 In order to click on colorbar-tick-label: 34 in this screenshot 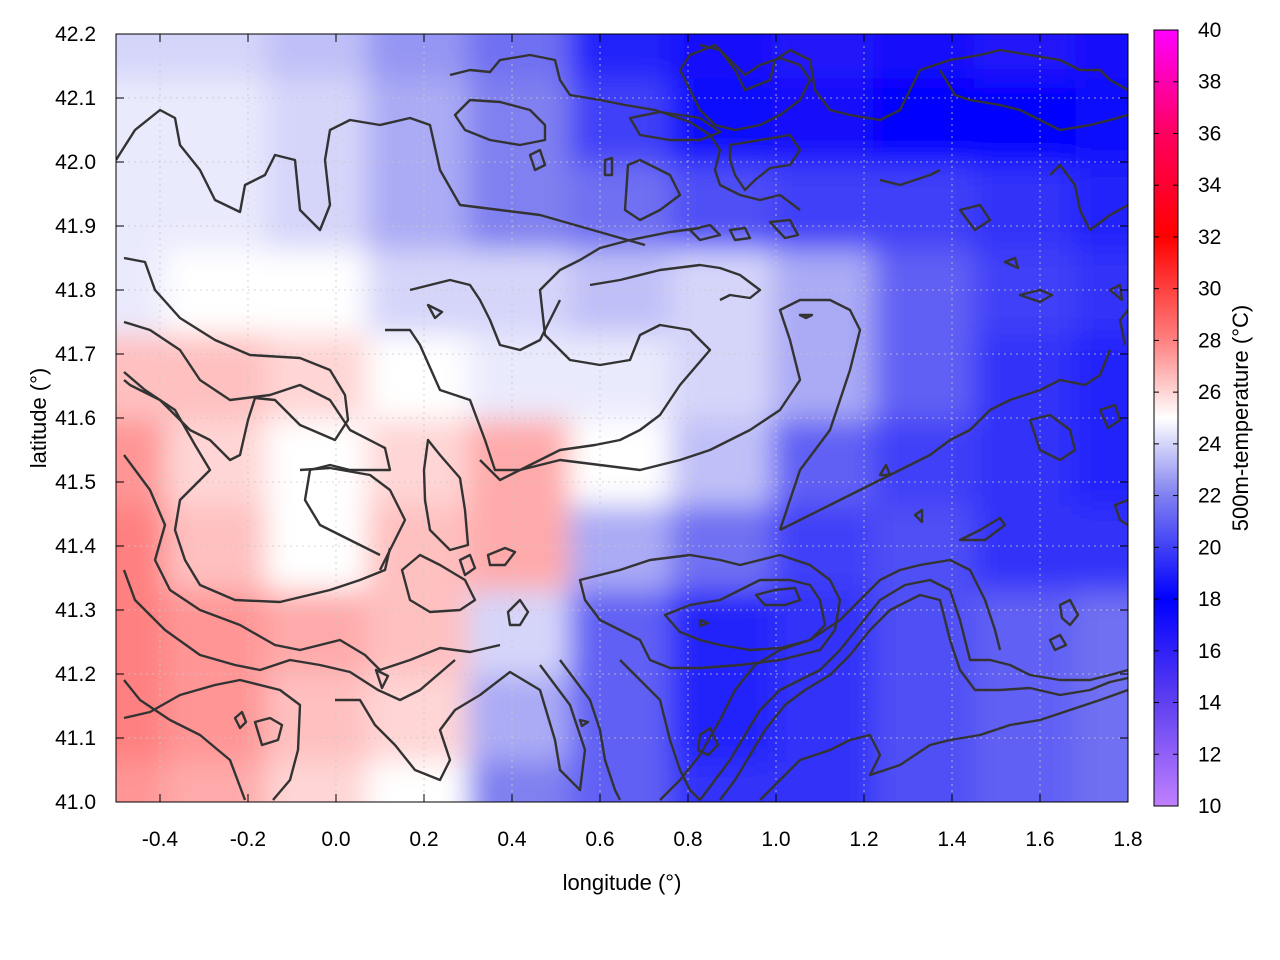, I will do `click(1210, 185)`.